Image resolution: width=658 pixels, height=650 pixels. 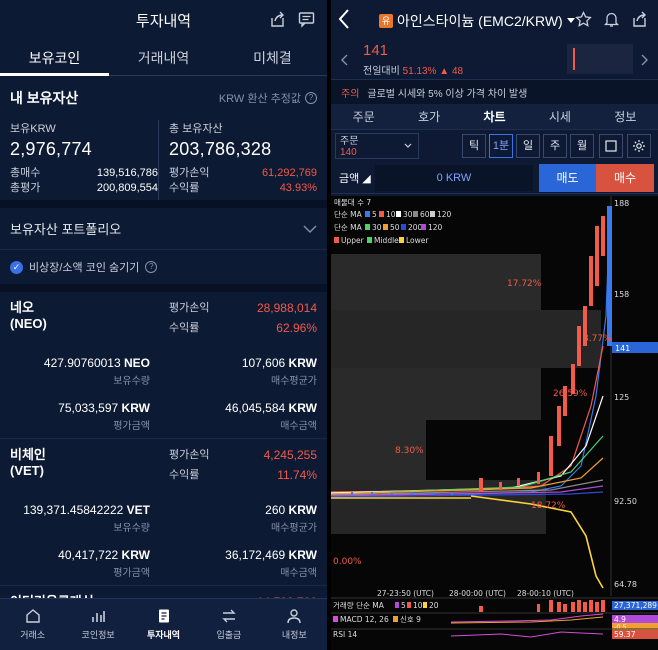 I want to click on my-assets-title: 내 보유자산, so click(x=44, y=98).